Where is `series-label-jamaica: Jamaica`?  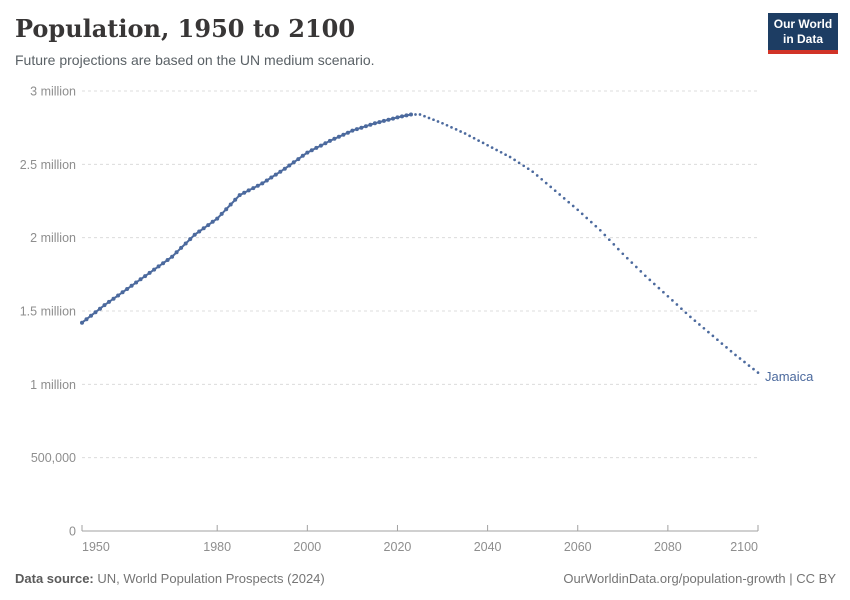 series-label-jamaica: Jamaica is located at coordinates (789, 376).